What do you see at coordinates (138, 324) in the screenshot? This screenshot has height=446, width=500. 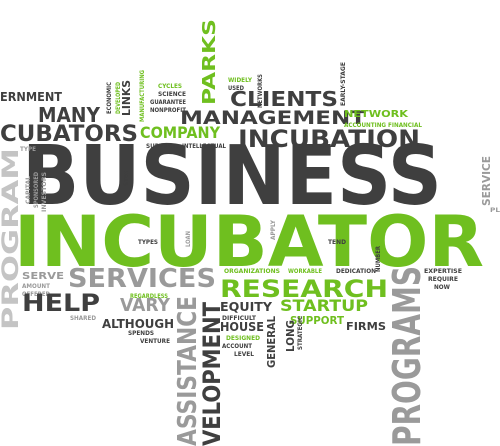 I see `word-although: ALTHOUGH` at bounding box center [138, 324].